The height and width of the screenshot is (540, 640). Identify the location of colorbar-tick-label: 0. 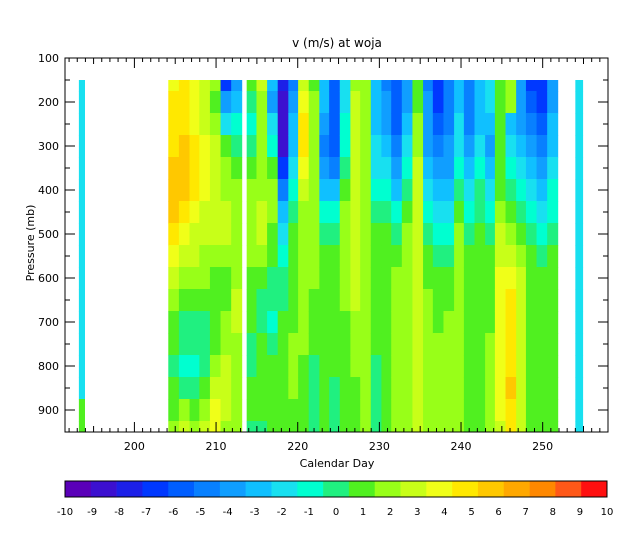
(336, 512).